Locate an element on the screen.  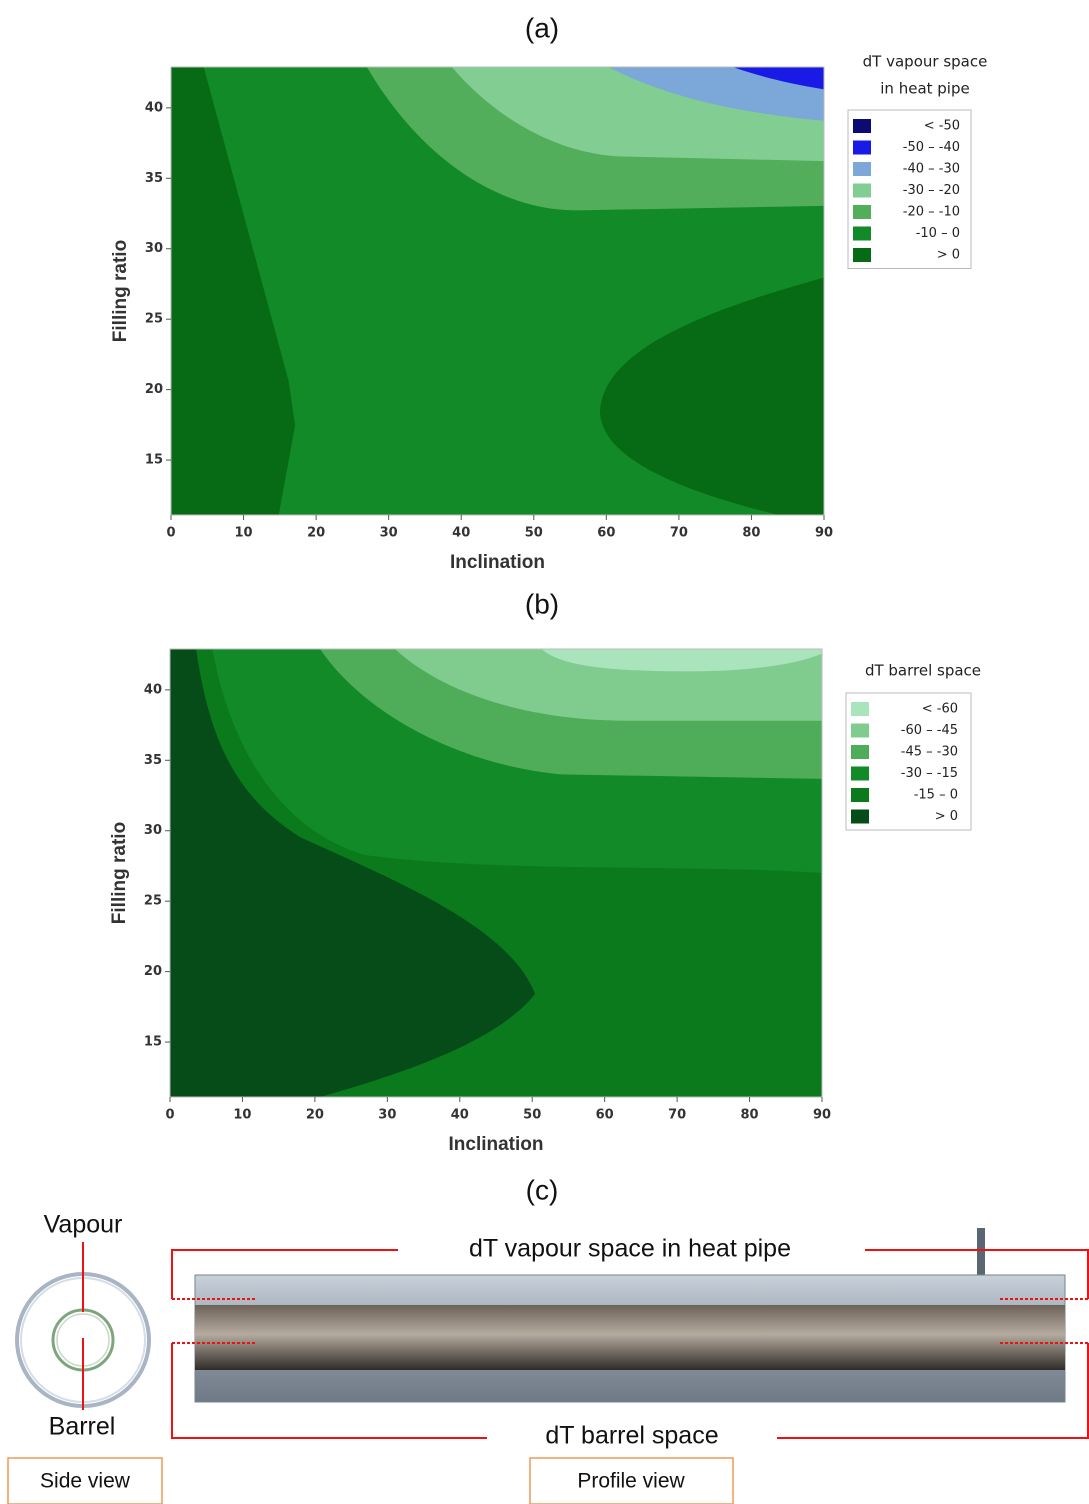
side-view-label: Side view is located at coordinates (85, 1481).